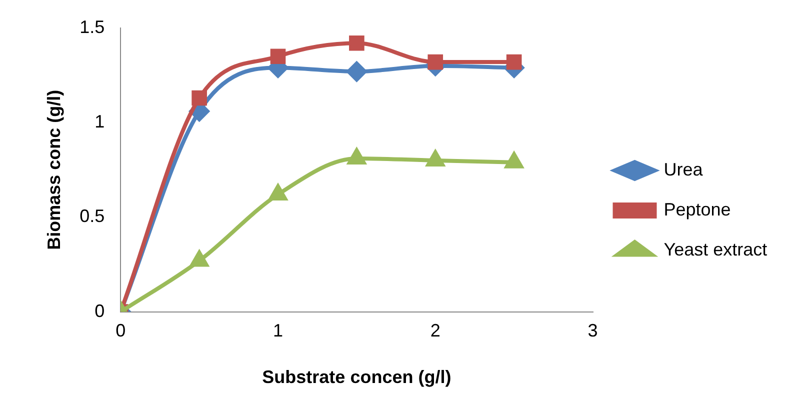 Image resolution: width=787 pixels, height=413 pixels. I want to click on y-tick-label: 0.5, so click(92, 216).